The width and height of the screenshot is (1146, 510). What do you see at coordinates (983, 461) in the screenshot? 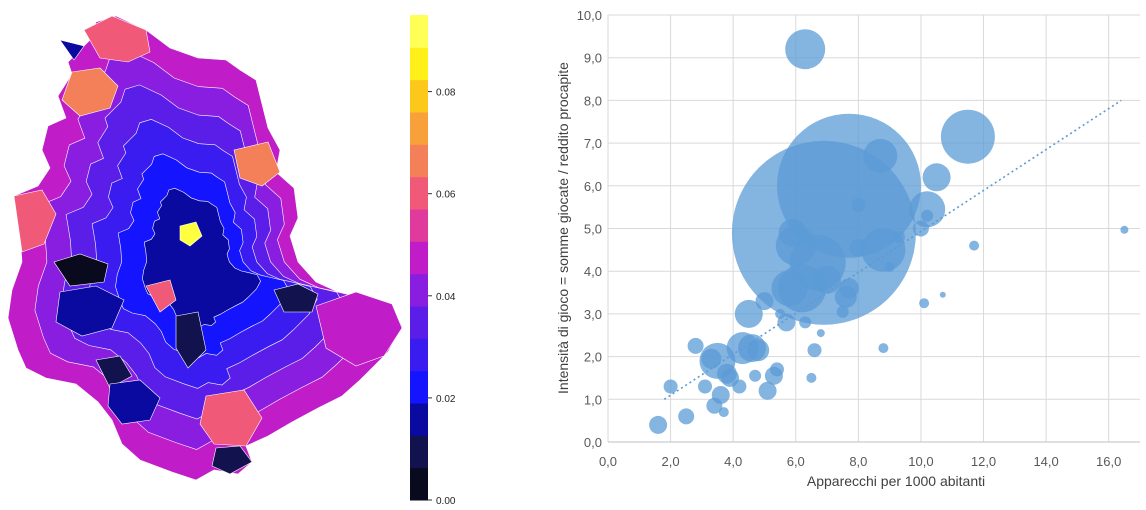
I see `x-tick-label: 12,0` at bounding box center [983, 461].